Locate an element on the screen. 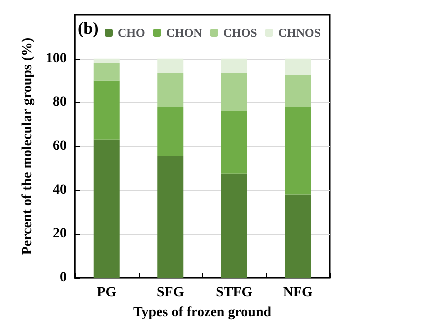  y-tick-label: 40 is located at coordinates (60, 190).